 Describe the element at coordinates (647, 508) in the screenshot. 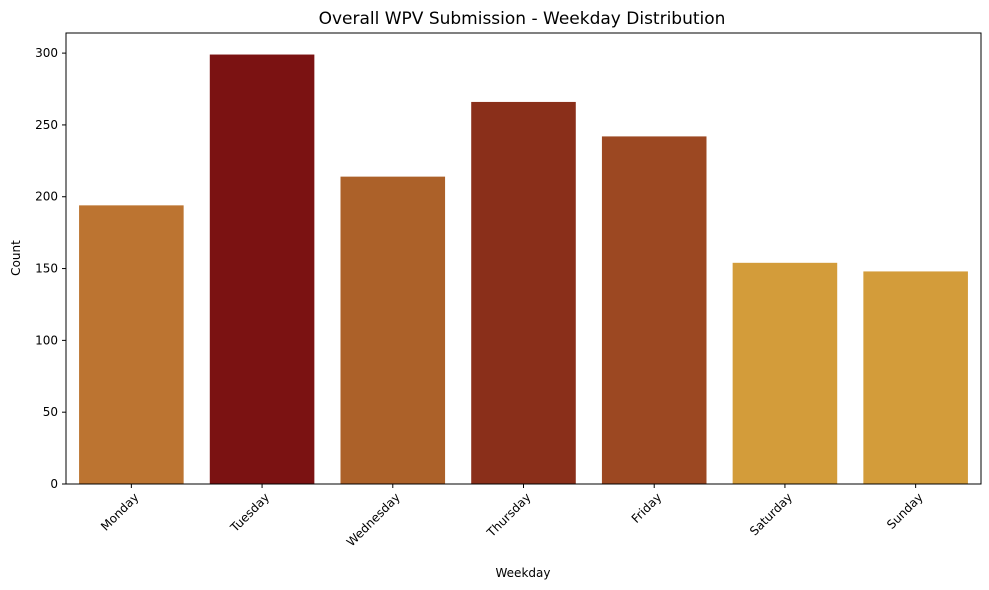

I see `x-tick-label-friday: Friday` at that location.